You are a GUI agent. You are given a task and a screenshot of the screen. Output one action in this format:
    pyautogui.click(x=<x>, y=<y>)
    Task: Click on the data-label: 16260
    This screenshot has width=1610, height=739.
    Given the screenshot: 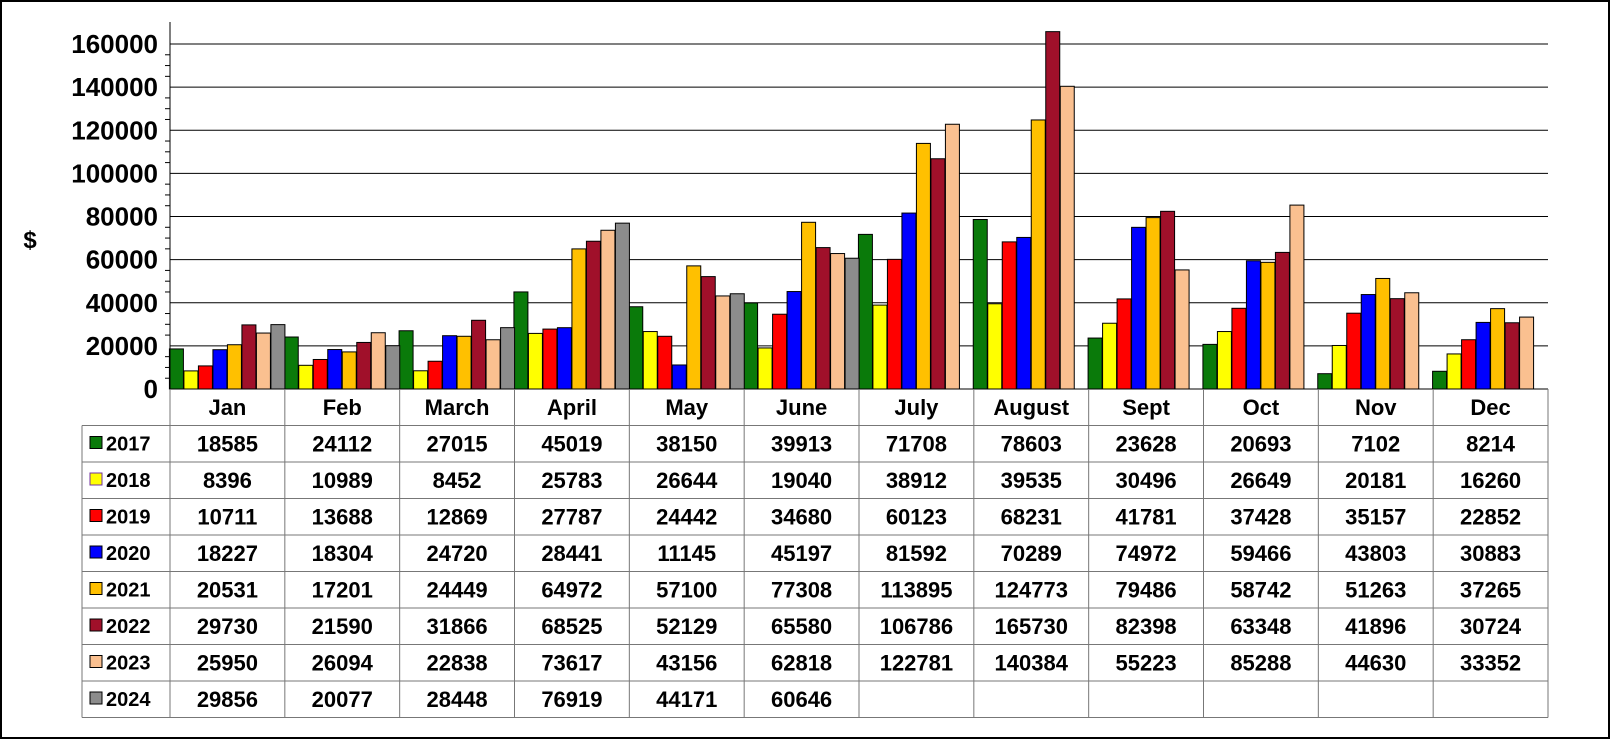 What is the action you would take?
    pyautogui.click(x=1490, y=480)
    